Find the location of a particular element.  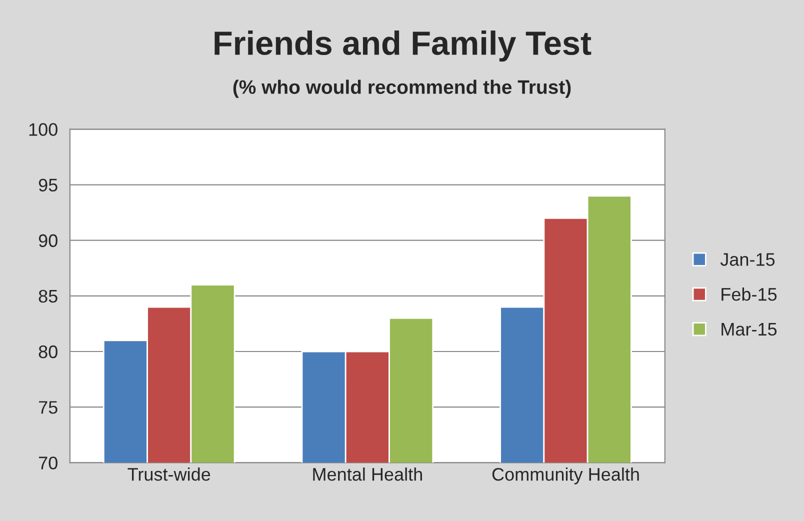

y-tick-label: 95 is located at coordinates (48, 185).